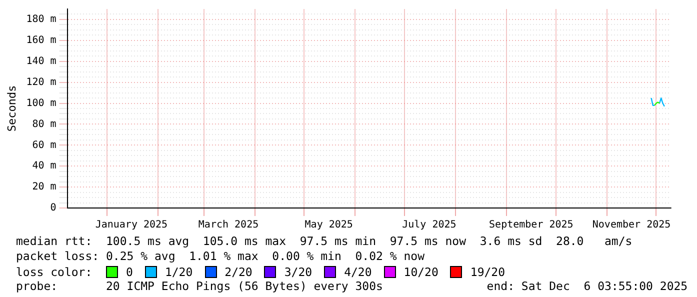 Image resolution: width=697 pixels, height=297 pixels. I want to click on text: median rtt: 100.5 ms avg 105.0 ms max 97.5 ms min 97.5 ms now 3.6 ms sd 28.0 am/s, so click(325, 241).